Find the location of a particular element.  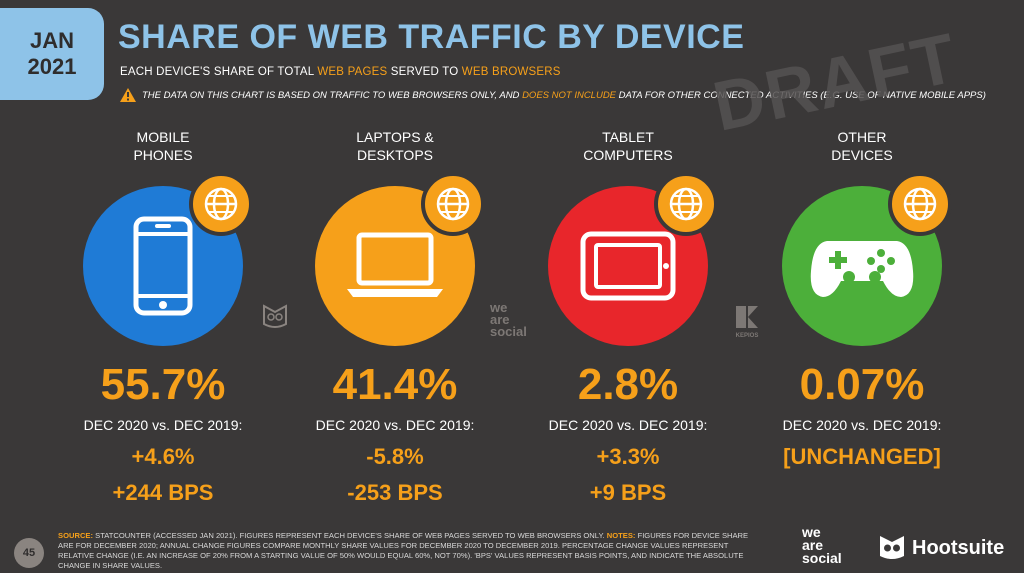

device-label: LAPTOPS & DESKTOPS is located at coordinates (395, 146).